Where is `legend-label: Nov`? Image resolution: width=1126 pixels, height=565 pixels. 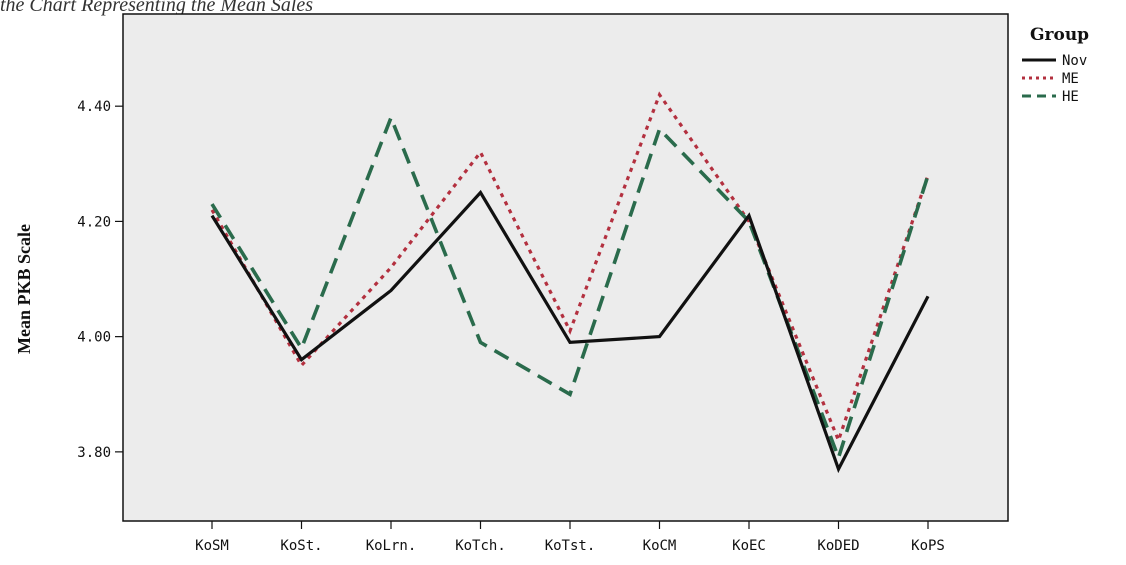 legend-label: Nov is located at coordinates (1074, 61).